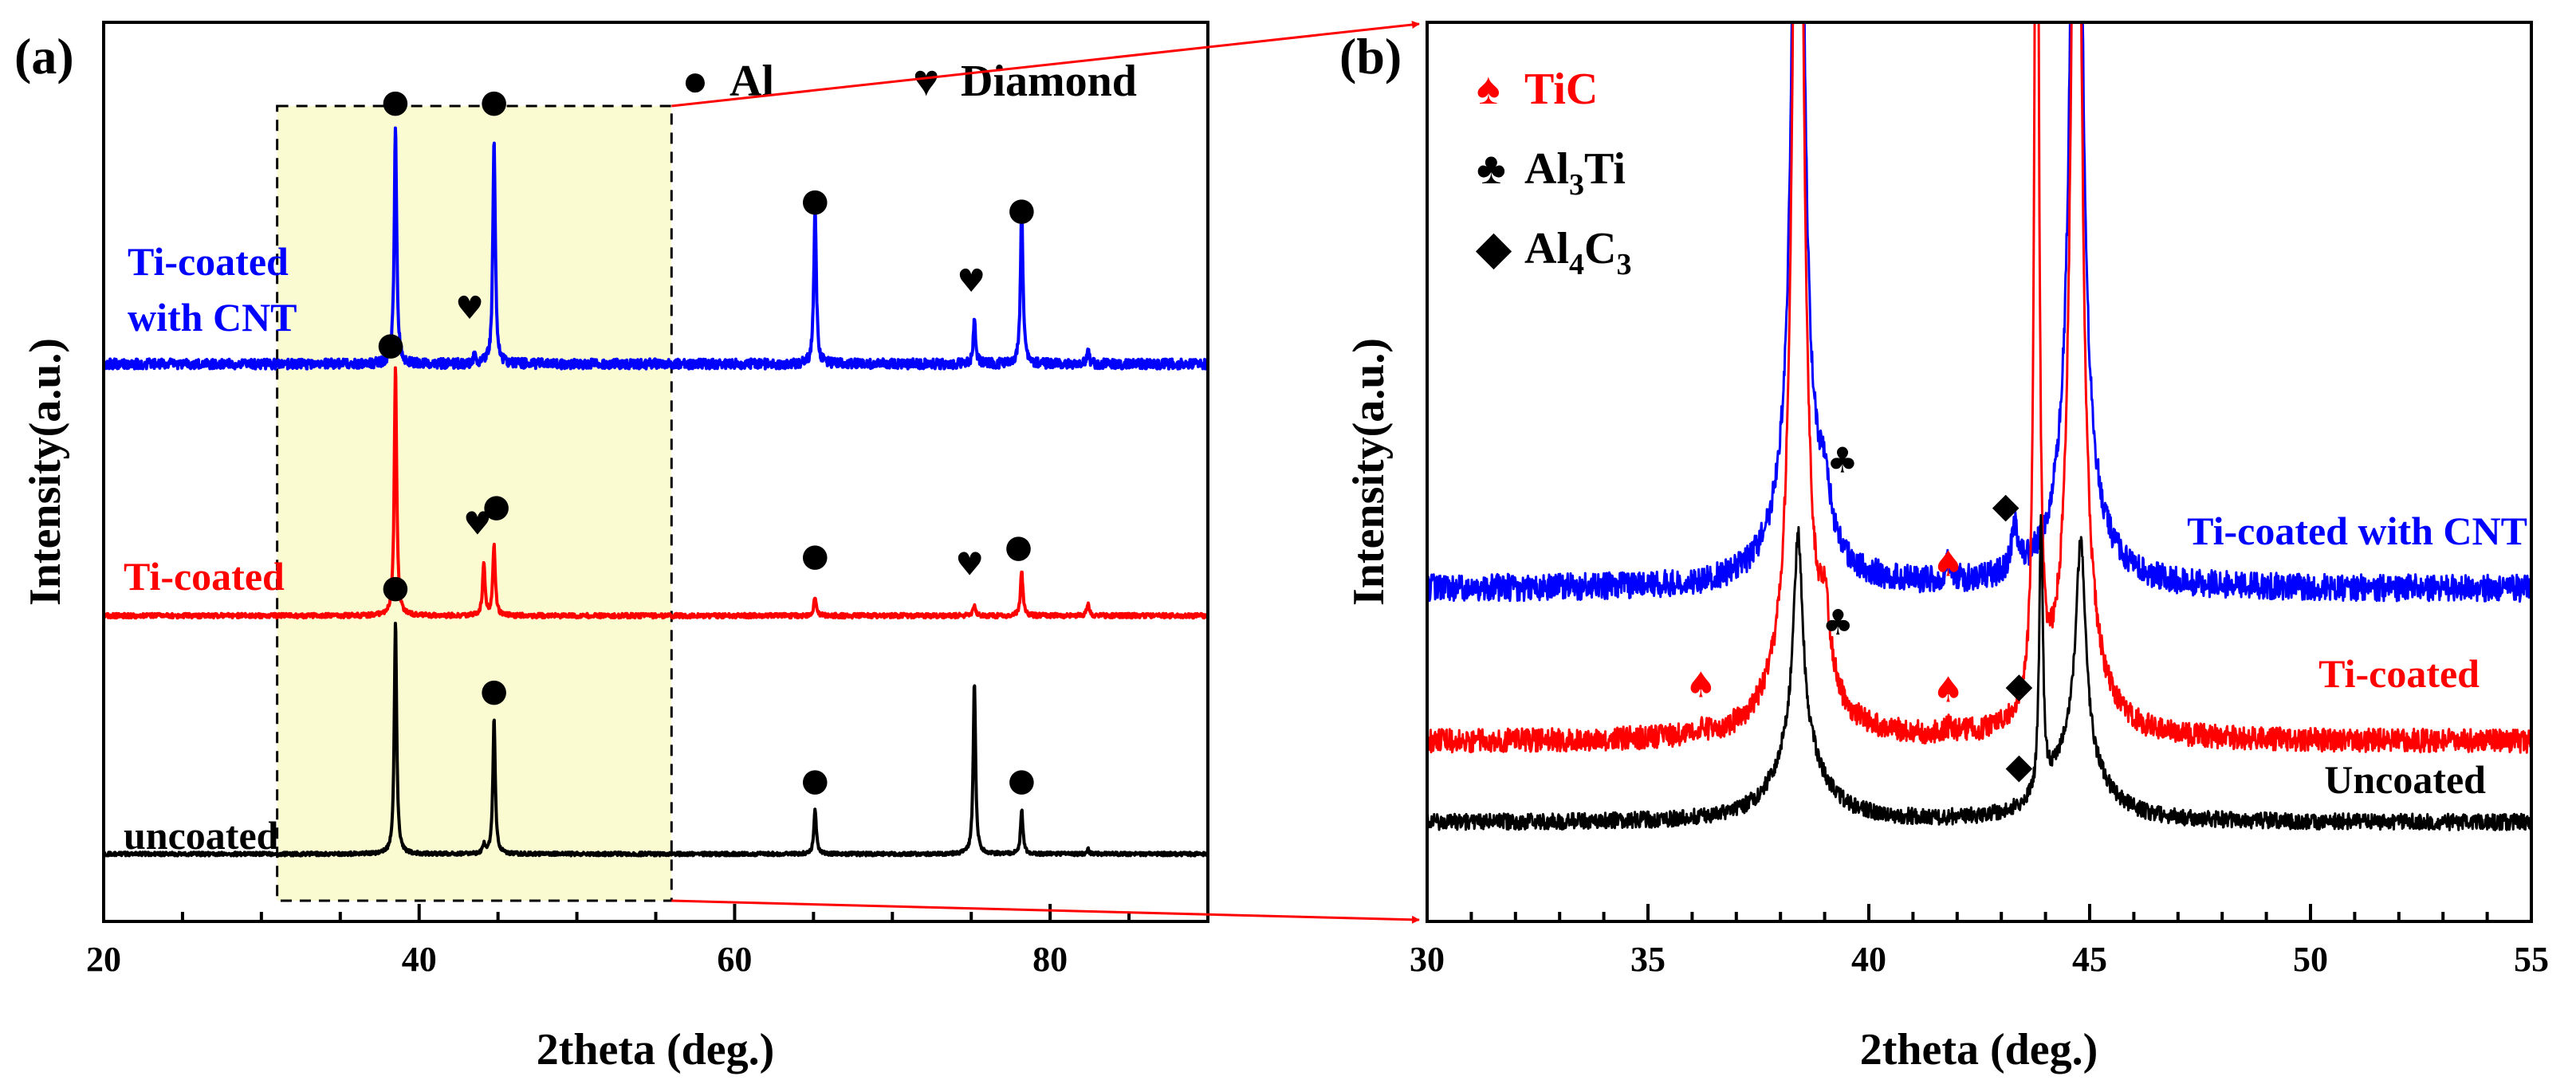  What do you see at coordinates (2399, 673) in the screenshot?
I see `series-label-ti-coated-b: Ti-coated` at bounding box center [2399, 673].